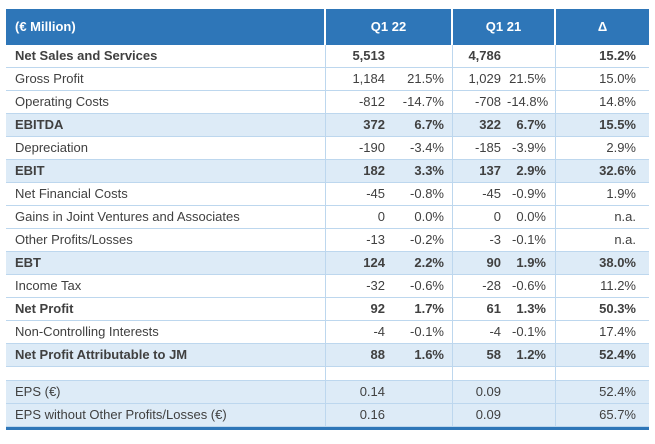  I want to click on q1-22-value: 182, so click(374, 170).